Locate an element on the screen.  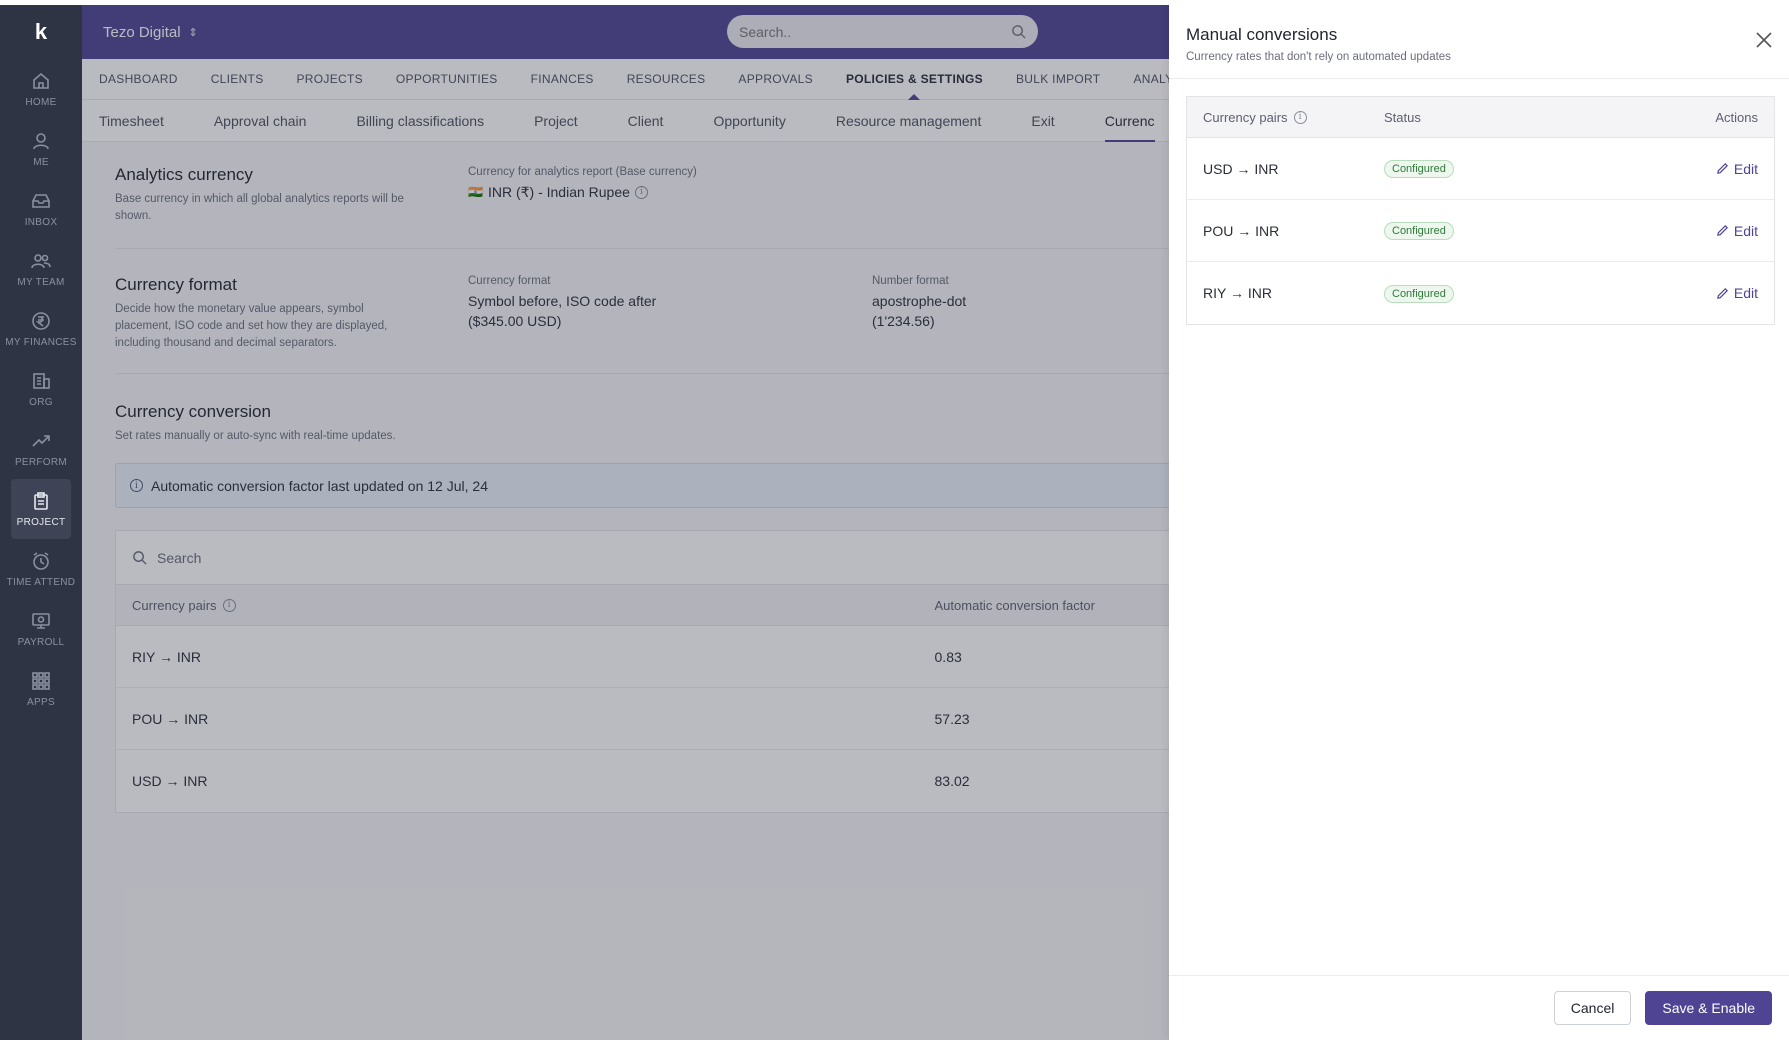
table-row: RIY → INR Configured Edit is located at coordinates (1480, 293).